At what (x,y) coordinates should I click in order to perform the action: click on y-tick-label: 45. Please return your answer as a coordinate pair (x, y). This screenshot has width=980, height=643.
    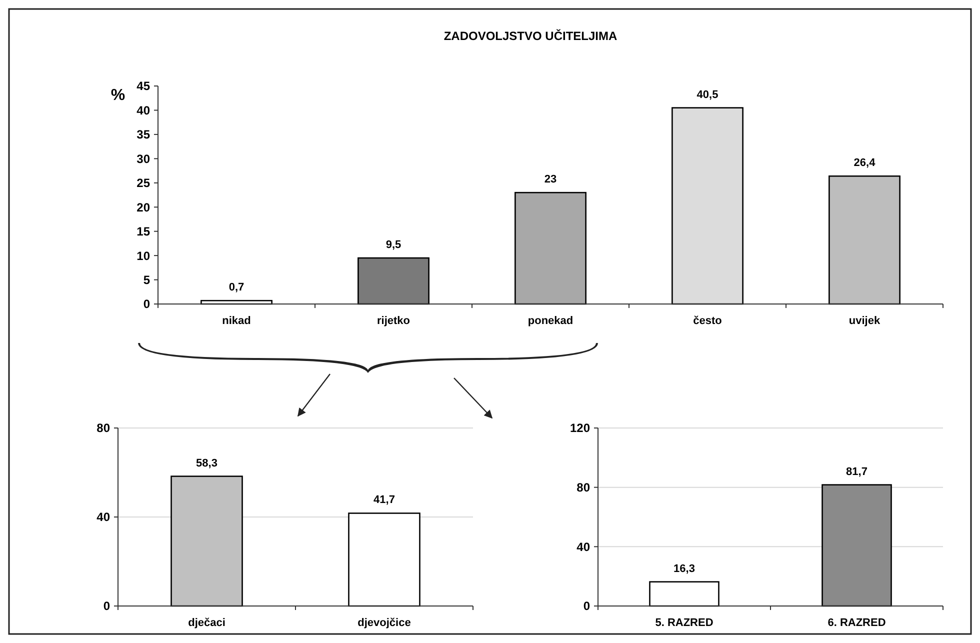
    Looking at the image, I should click on (143, 86).